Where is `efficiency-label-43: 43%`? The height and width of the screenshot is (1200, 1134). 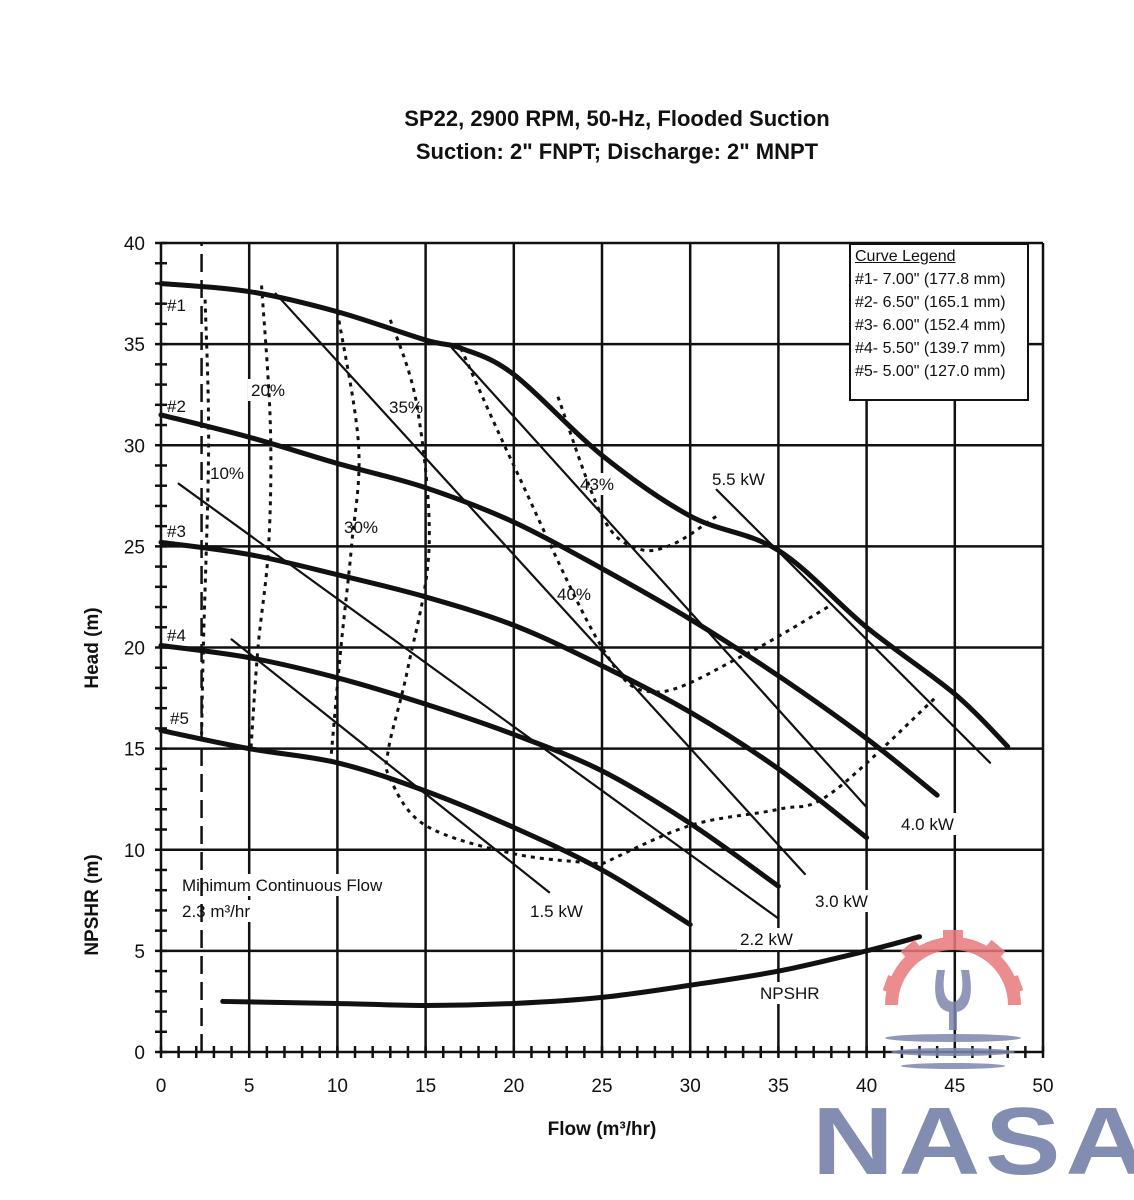
efficiency-label-43: 43% is located at coordinates (597, 484).